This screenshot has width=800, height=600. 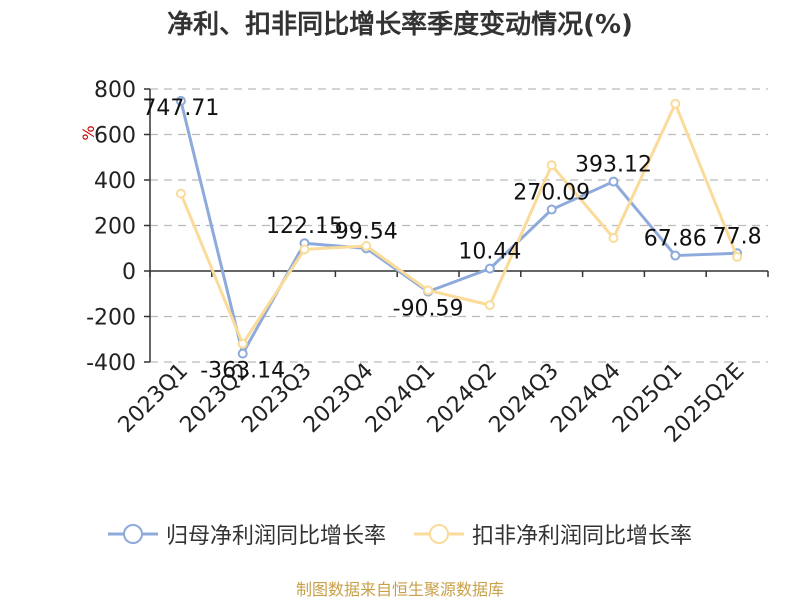 I want to click on data-label-series-1: -90.59, so click(x=428, y=309).